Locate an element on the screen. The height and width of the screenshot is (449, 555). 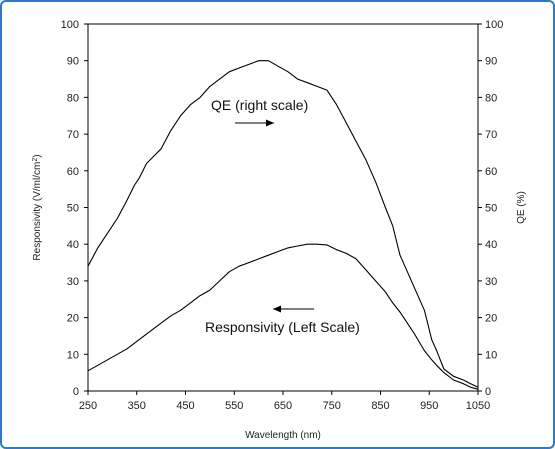
y-tick-label-right: 60 is located at coordinates (491, 172).